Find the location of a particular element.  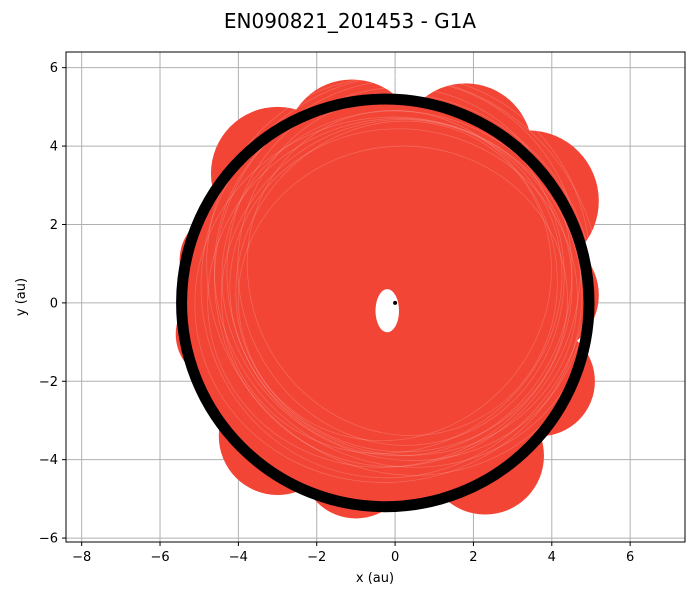

x-axis-label: x (au) is located at coordinates (375, 578).